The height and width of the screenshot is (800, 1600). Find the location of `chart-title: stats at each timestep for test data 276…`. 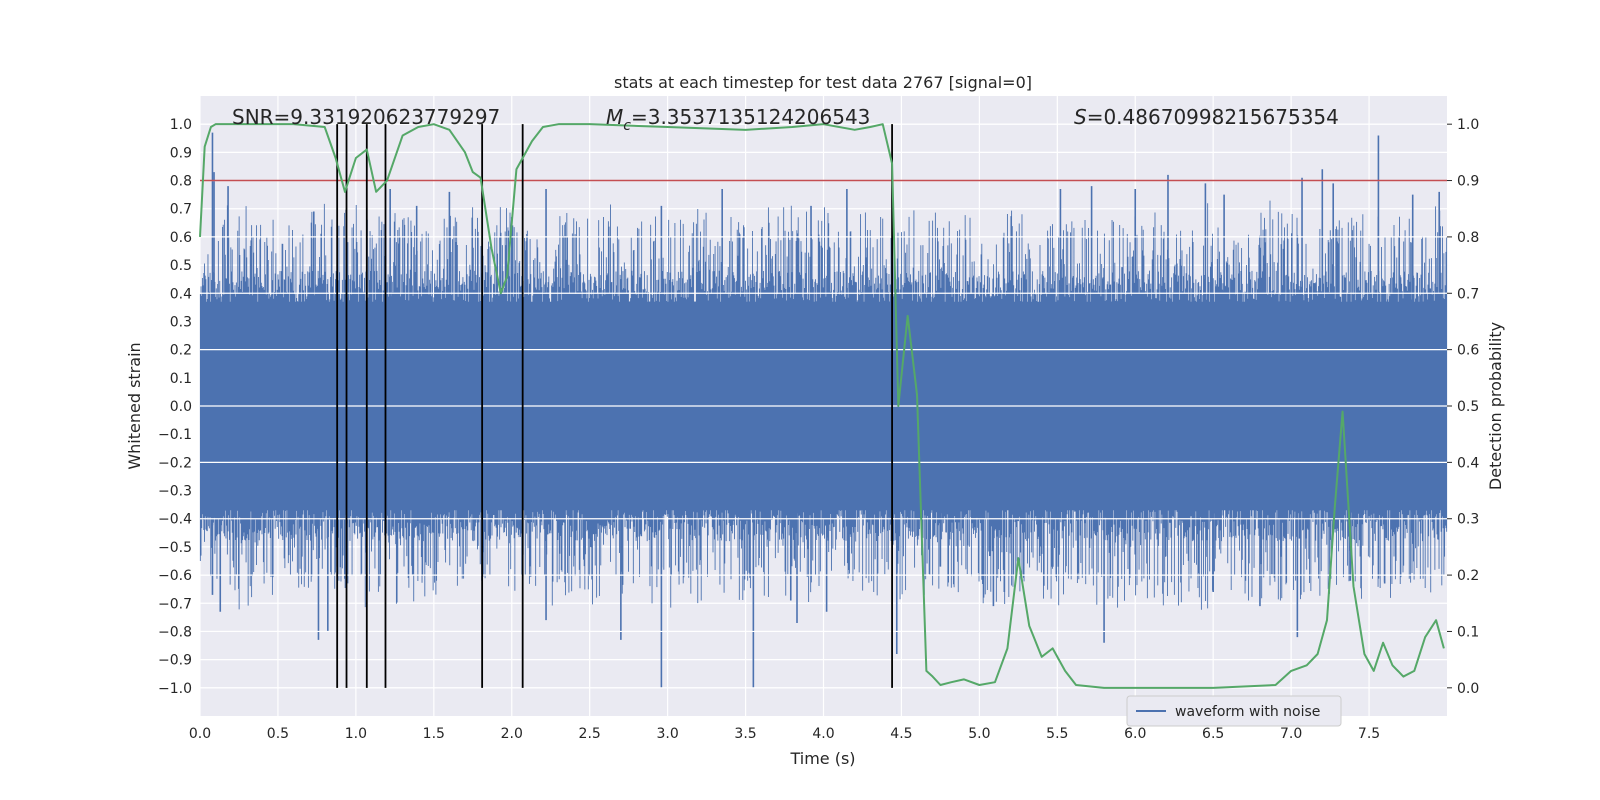

chart-title: stats at each timestep for test data 276… is located at coordinates (823, 82).